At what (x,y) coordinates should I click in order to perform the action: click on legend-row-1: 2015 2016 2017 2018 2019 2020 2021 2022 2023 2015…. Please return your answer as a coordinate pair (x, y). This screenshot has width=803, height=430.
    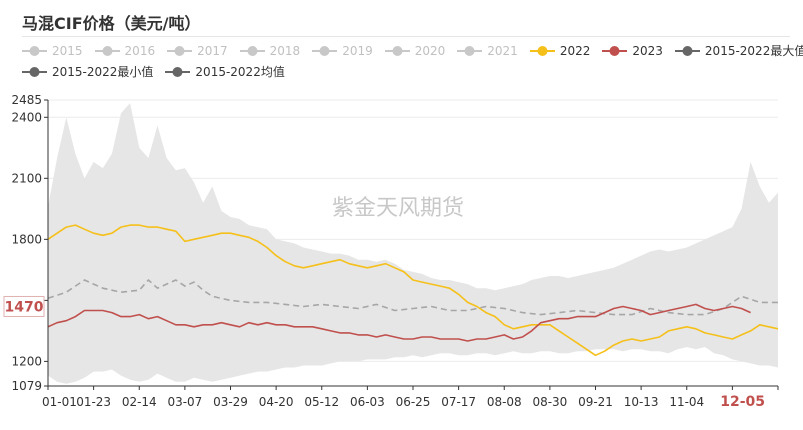
    Looking at the image, I should click on (412, 50).